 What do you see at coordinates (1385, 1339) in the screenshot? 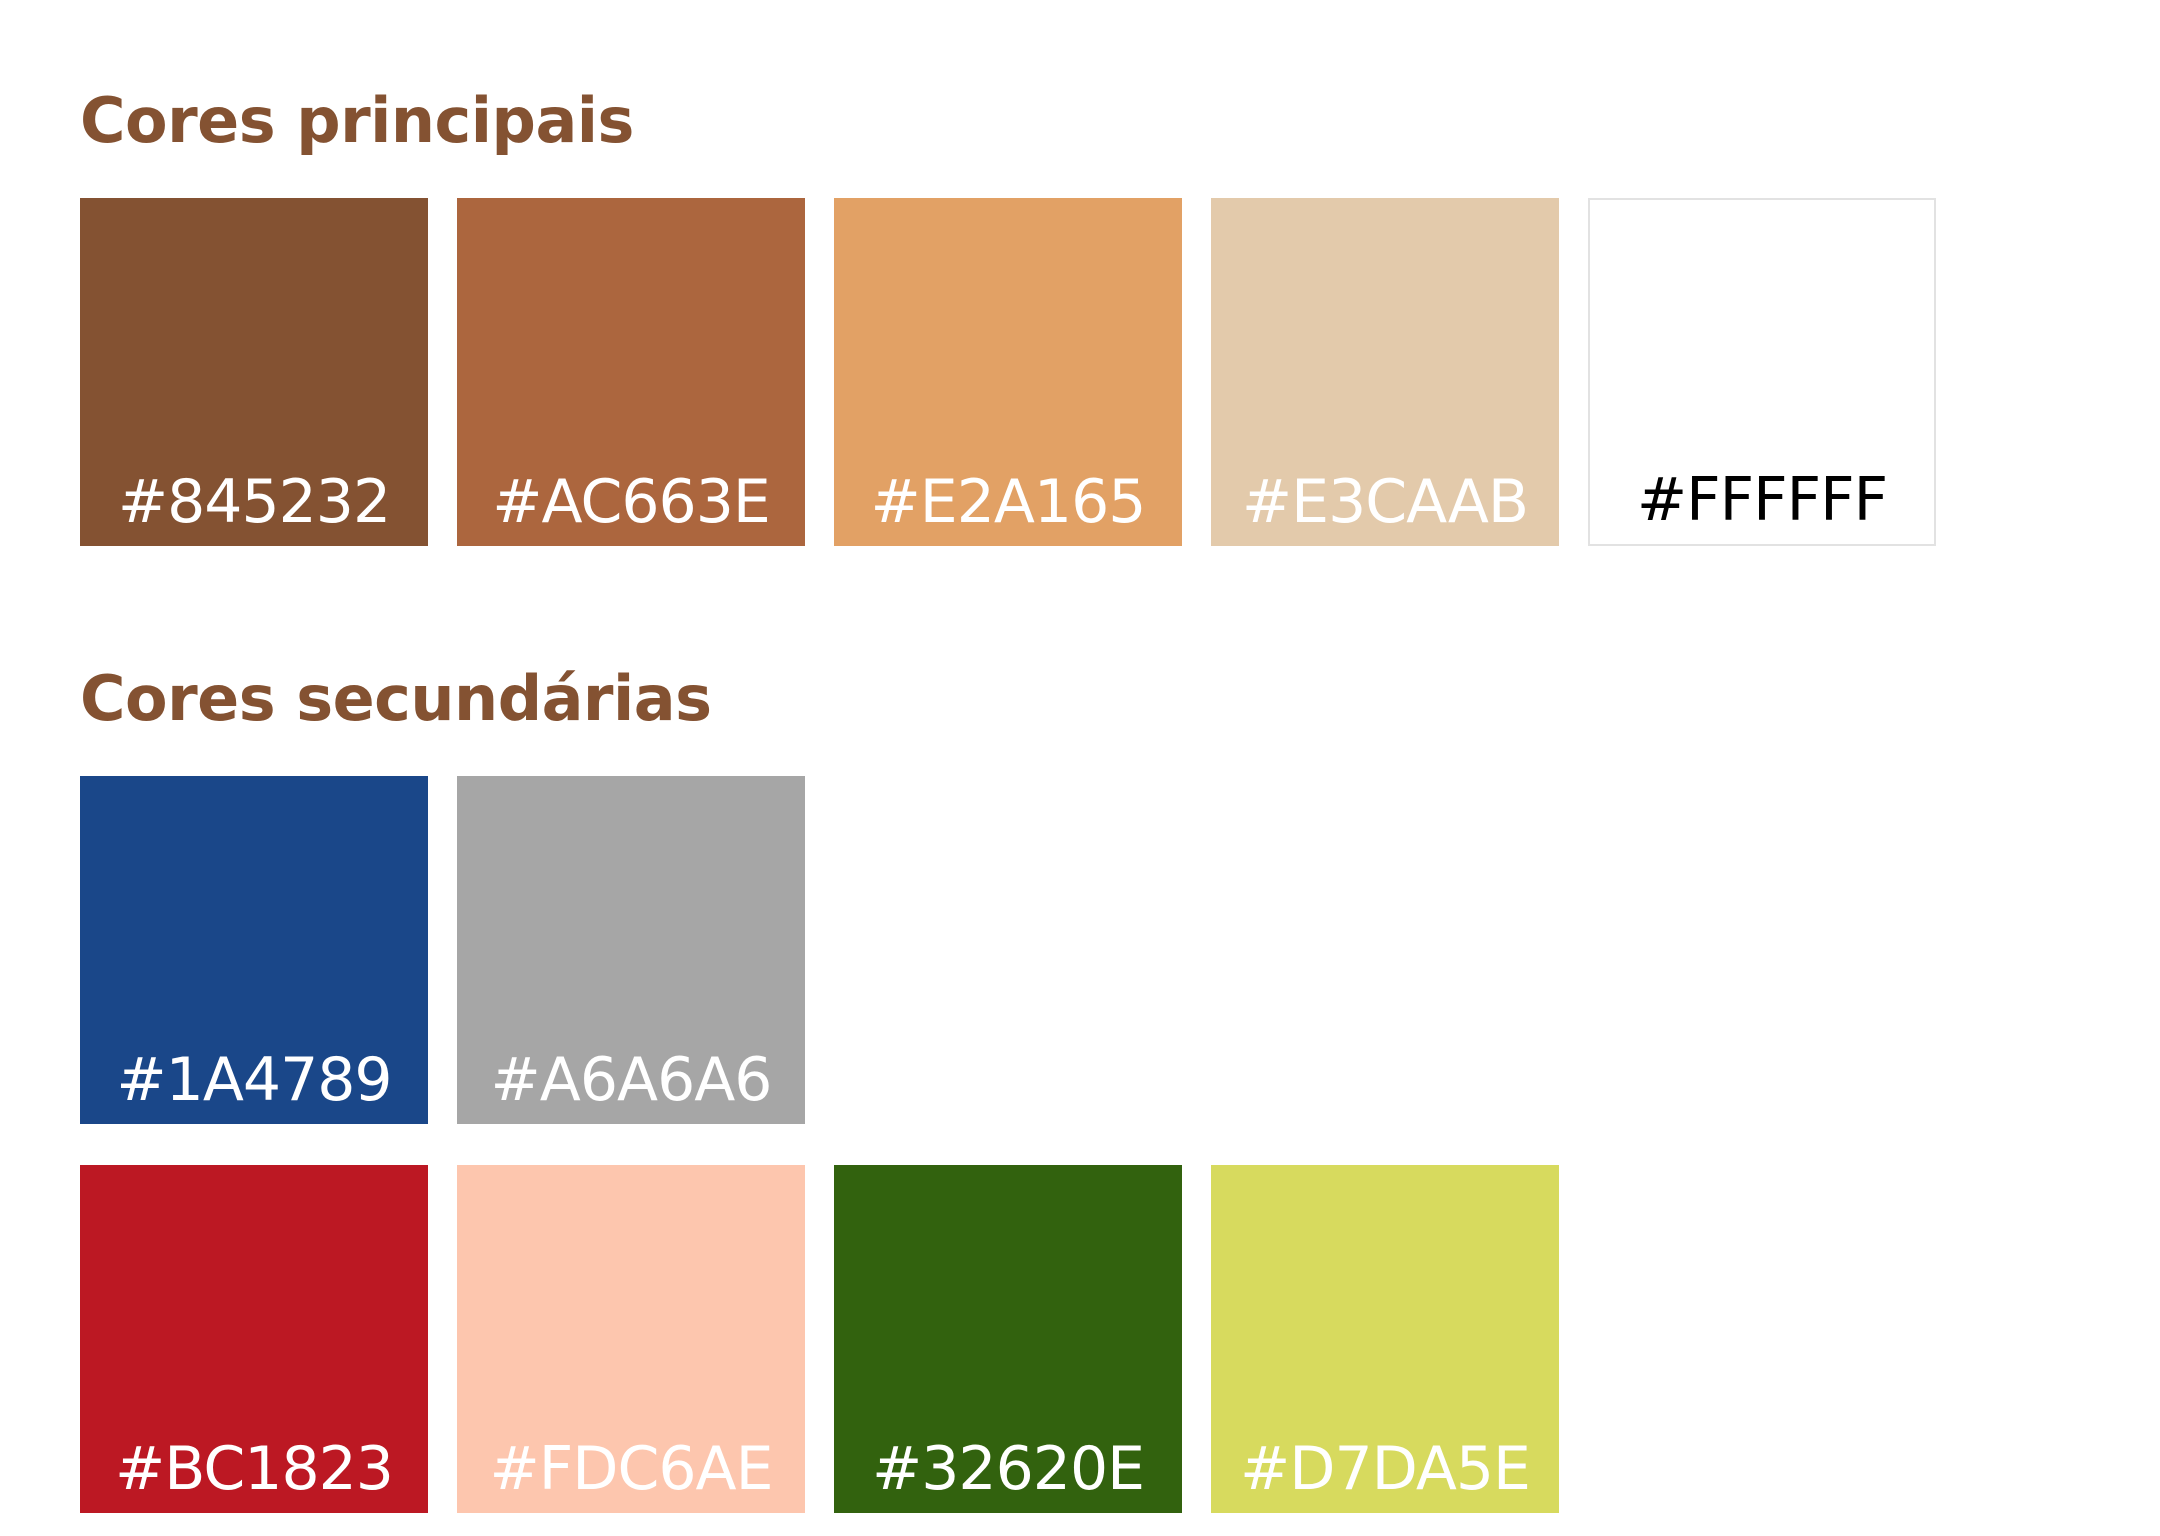
I see `color-swatch: #D7DA5E` at bounding box center [1385, 1339].